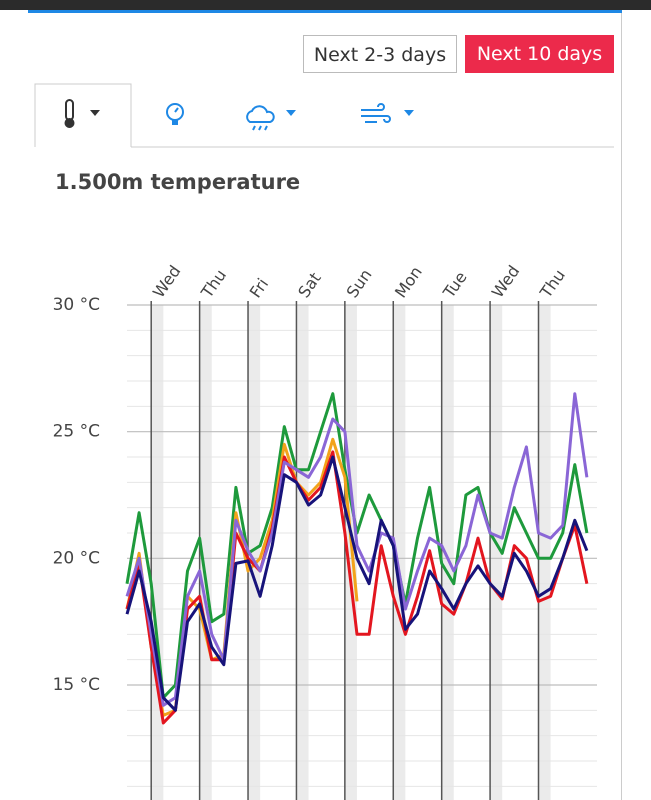 This screenshot has width=651, height=800. Describe the element at coordinates (387, 113) in the screenshot. I see `wind-icon` at that location.